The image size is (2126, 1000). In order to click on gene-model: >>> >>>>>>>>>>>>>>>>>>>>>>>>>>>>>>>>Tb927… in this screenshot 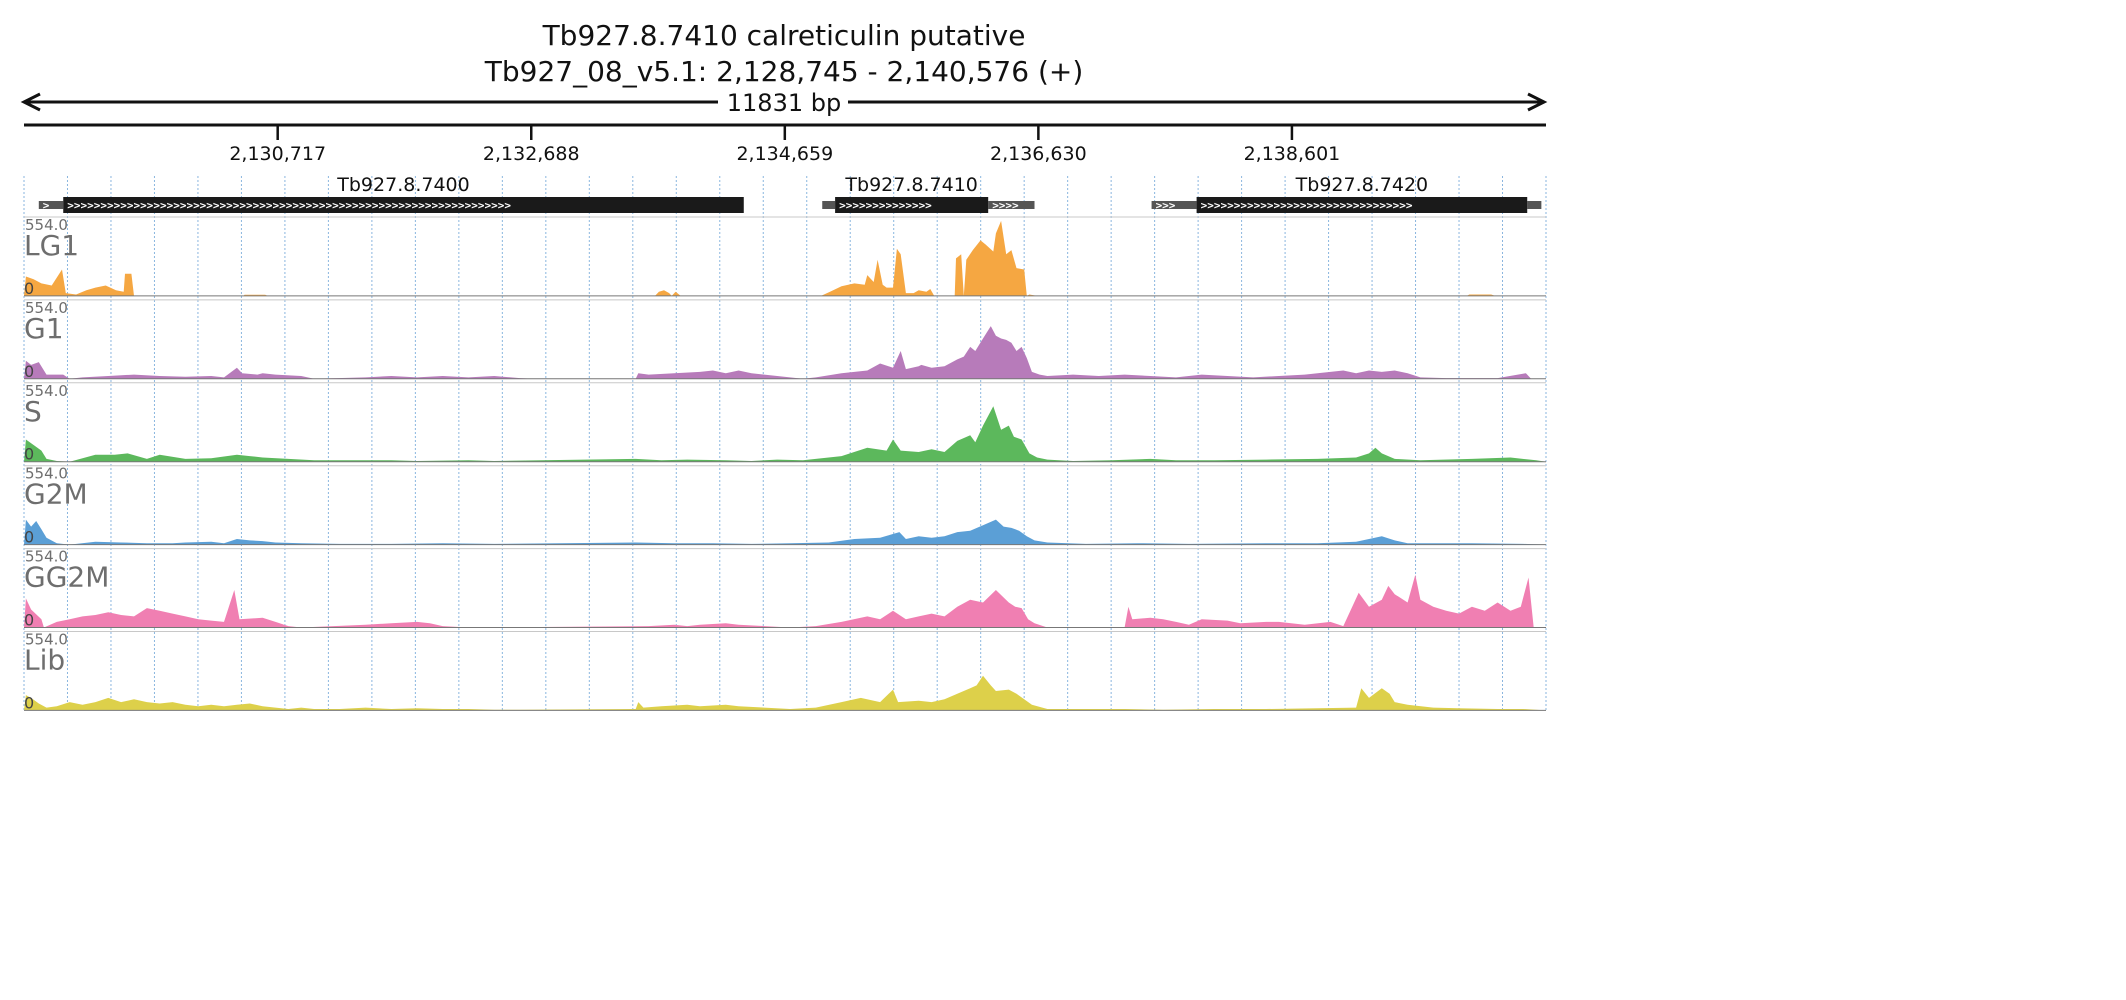, I will do `click(1346, 193)`.